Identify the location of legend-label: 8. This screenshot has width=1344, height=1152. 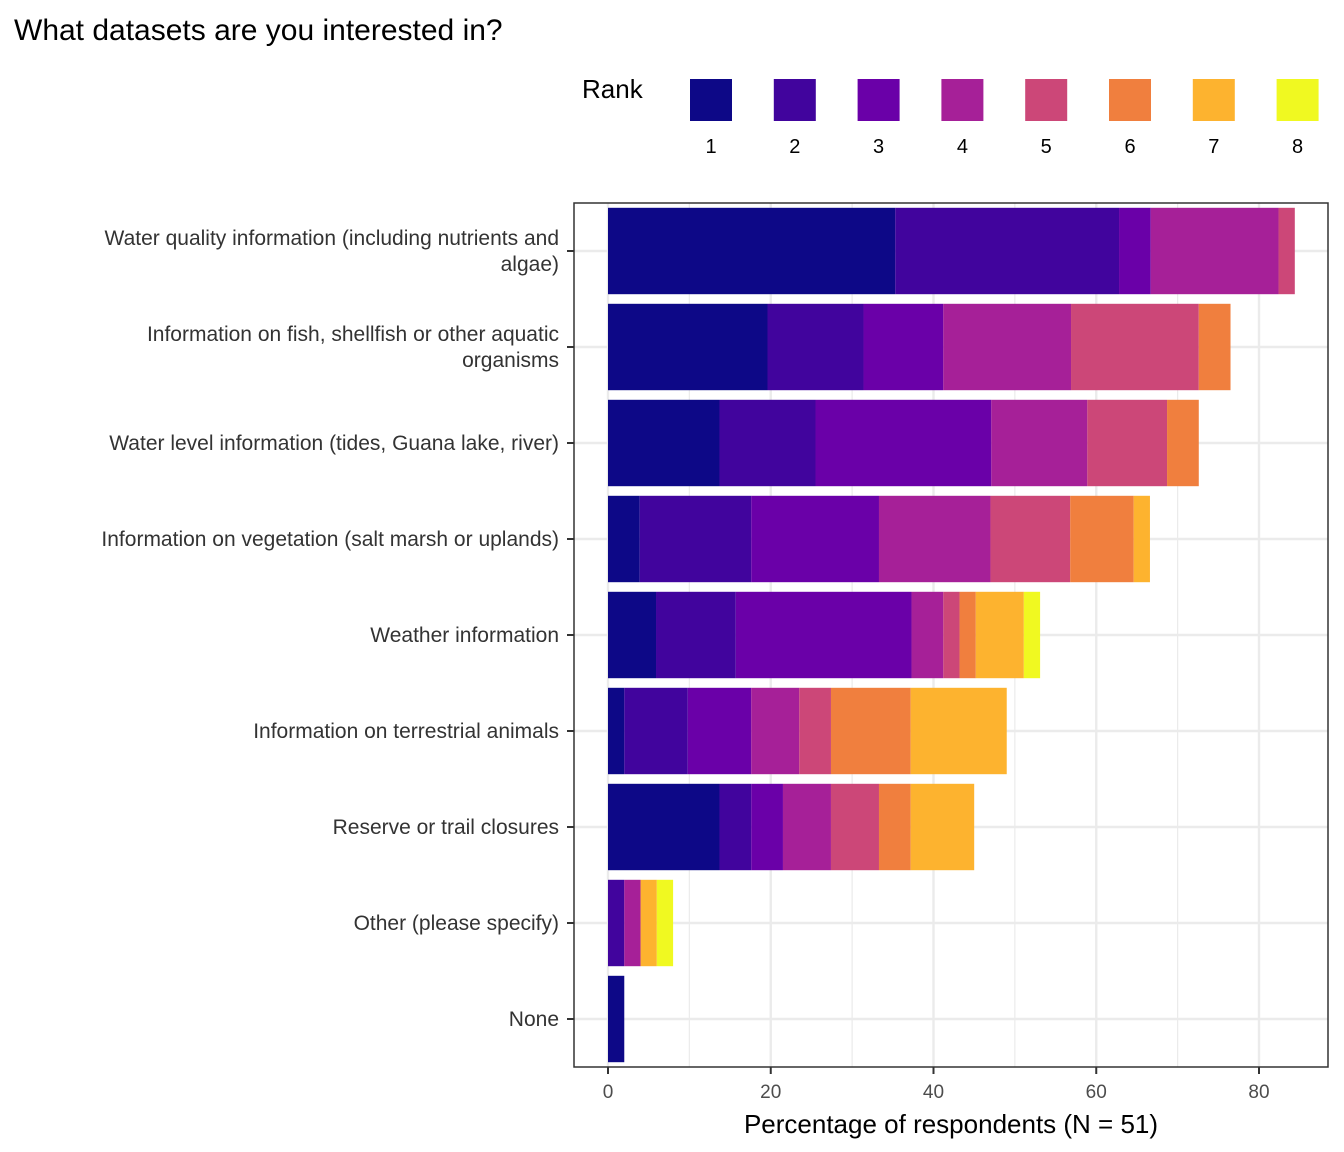
(1297, 147).